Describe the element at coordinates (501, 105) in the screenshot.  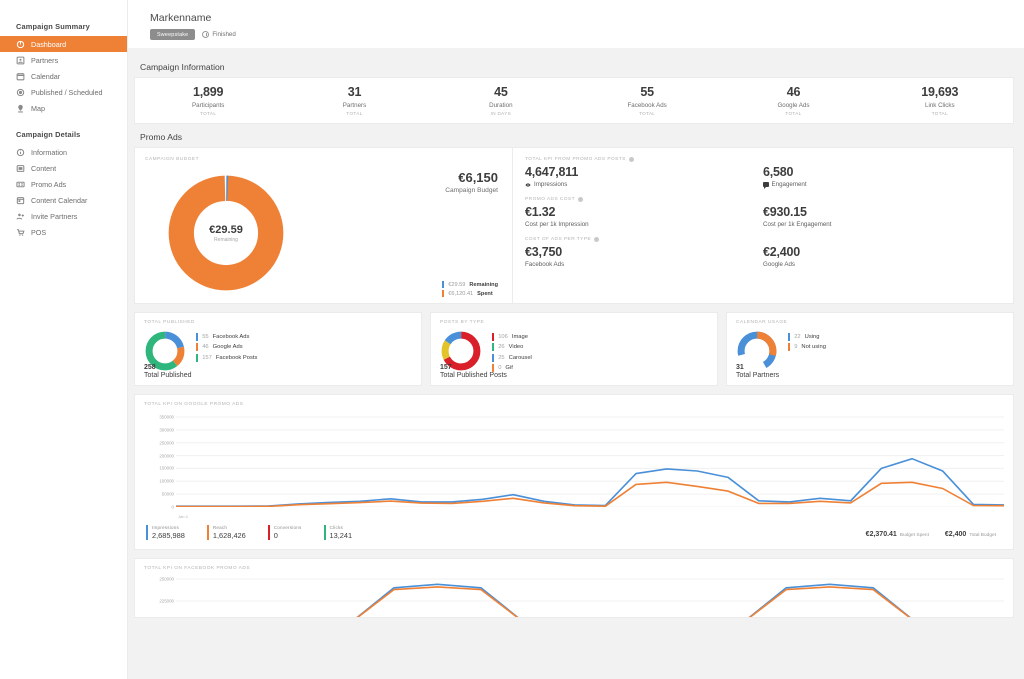
I see `stat-label: Duration` at that location.